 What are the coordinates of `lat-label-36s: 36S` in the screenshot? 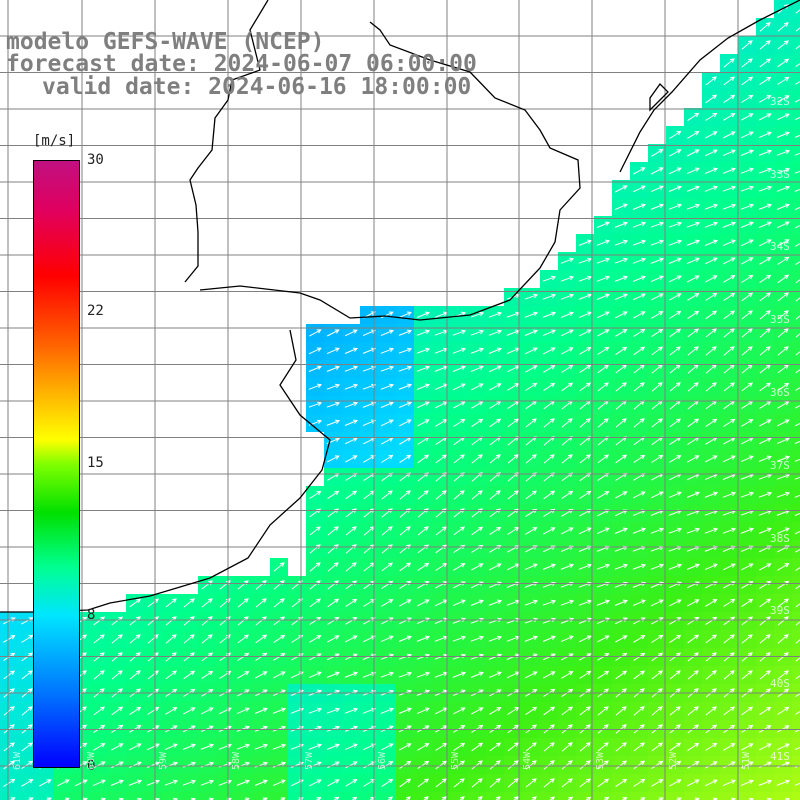 It's located at (780, 392).